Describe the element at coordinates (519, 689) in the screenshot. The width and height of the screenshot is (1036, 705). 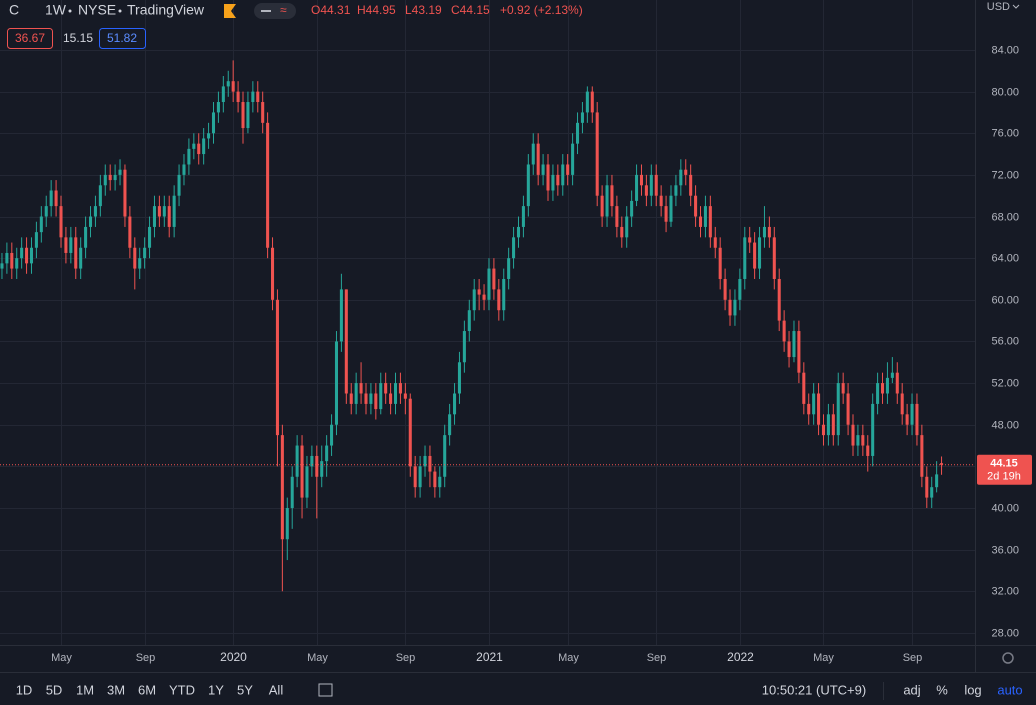
I see `toolbar: 1D 5D 1M 3M 6M YTD 1Y 5Y All adj% log auto` at that location.